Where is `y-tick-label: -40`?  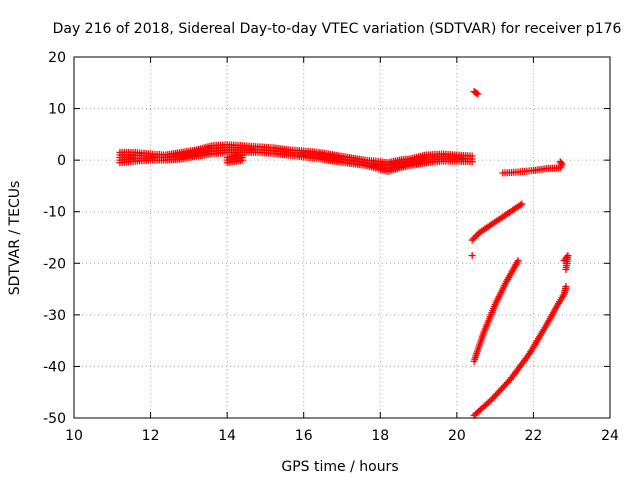
y-tick-label: -40 is located at coordinates (54, 367).